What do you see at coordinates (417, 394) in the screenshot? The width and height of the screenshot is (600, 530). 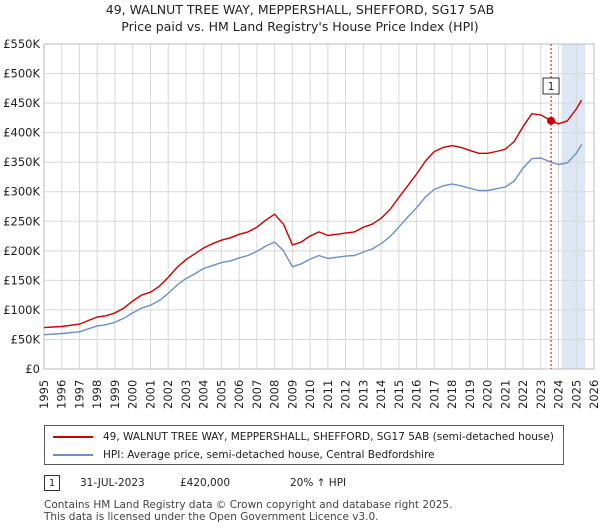 I see `x-tick-label: 2016` at bounding box center [417, 394].